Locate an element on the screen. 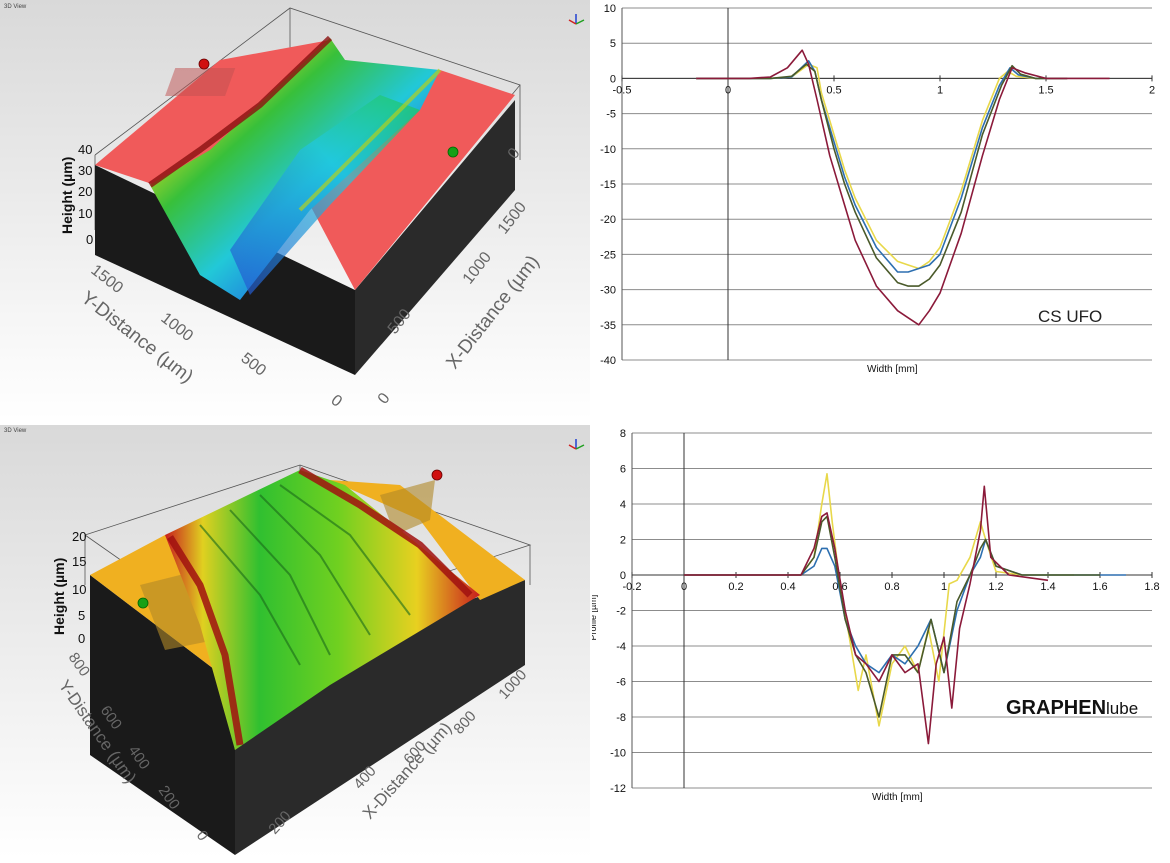 The width and height of the screenshot is (1170, 863). chart-annotation: CS UFO is located at coordinates (1070, 316).